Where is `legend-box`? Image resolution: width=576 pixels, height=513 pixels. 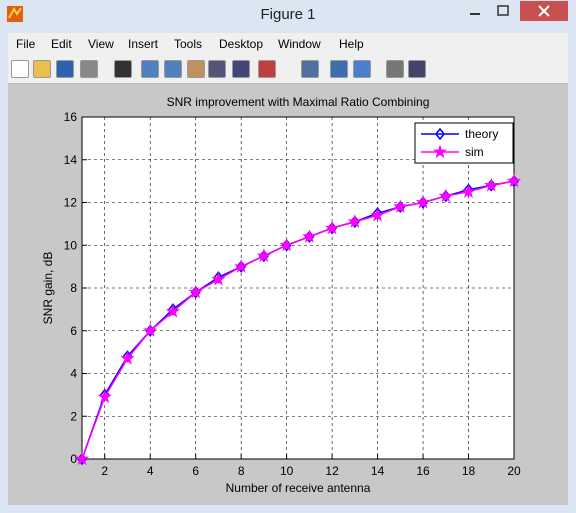
legend-box is located at coordinates (464, 143).